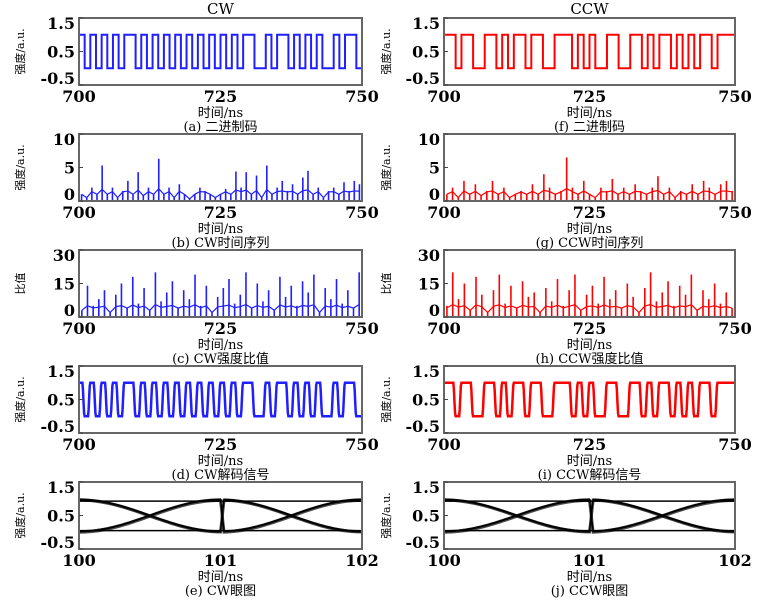  I want to click on panel-caption: (c) CW强度比值, so click(220, 359).